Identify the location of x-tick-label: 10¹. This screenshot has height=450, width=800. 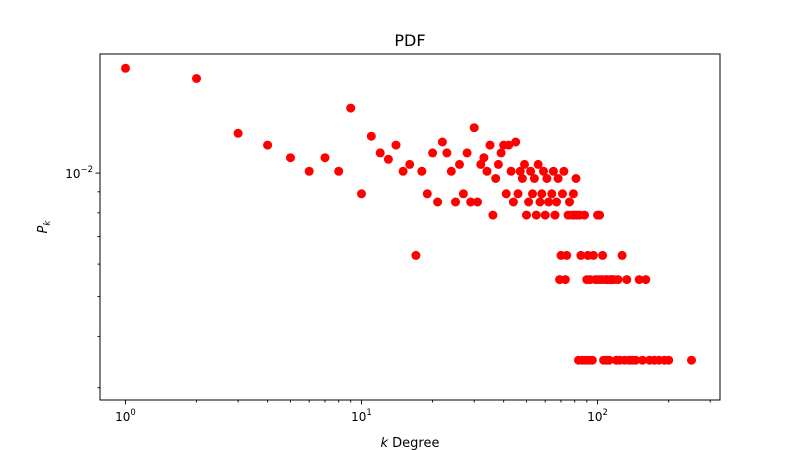
(361, 416).